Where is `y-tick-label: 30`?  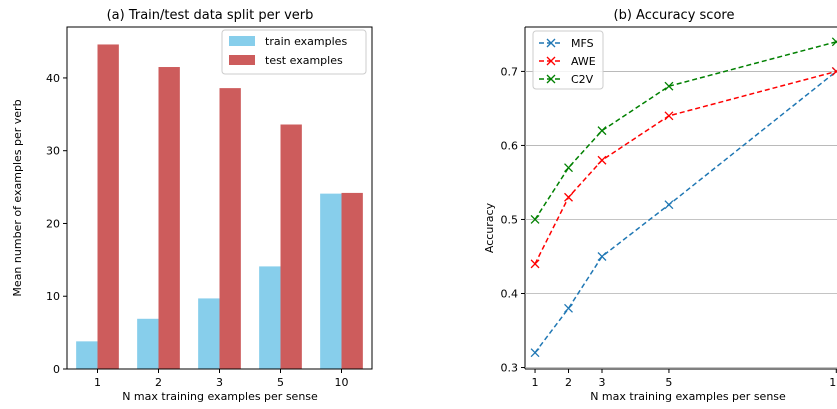
y-tick-label: 30 is located at coordinates (53, 151).